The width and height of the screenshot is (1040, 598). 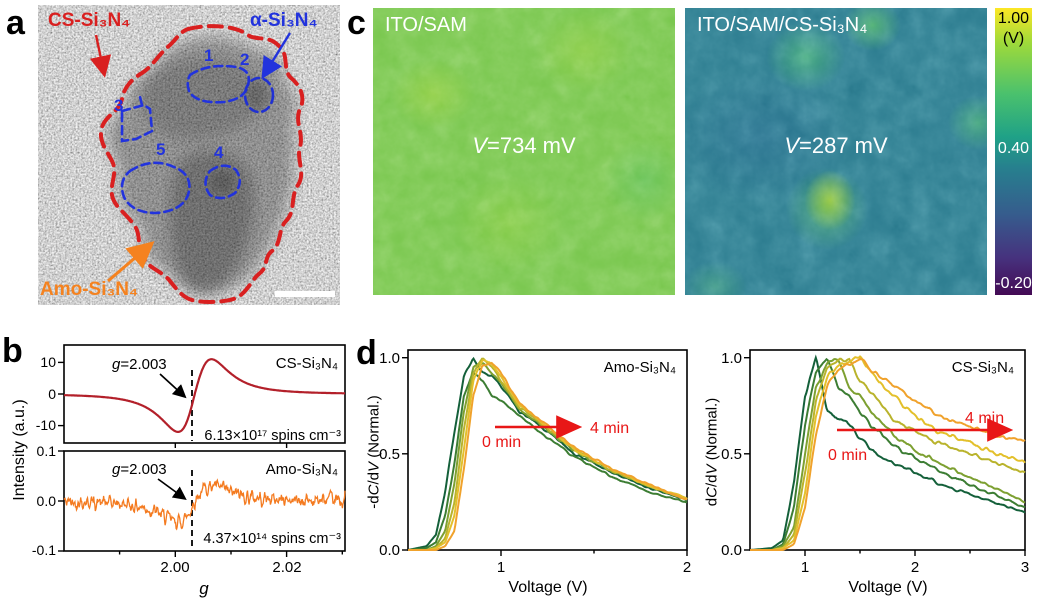 I want to click on scm-right-ytick-1.0: 1.0, so click(x=731, y=358).